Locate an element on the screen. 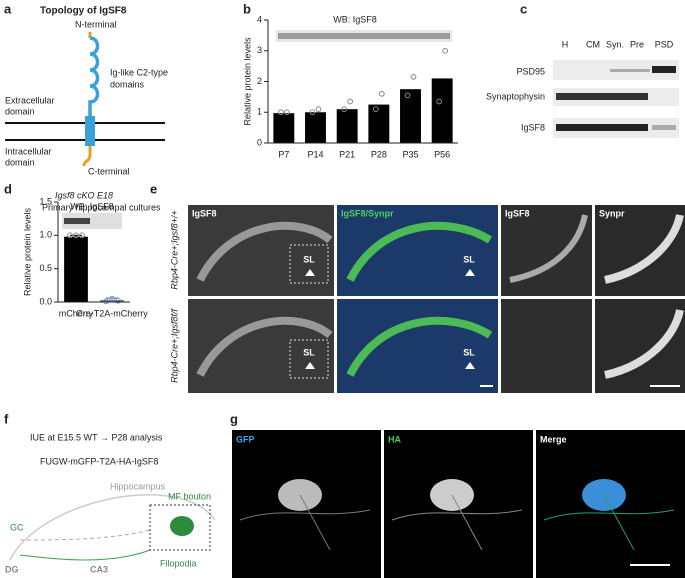  panel-letter: d is located at coordinates (8, 188).